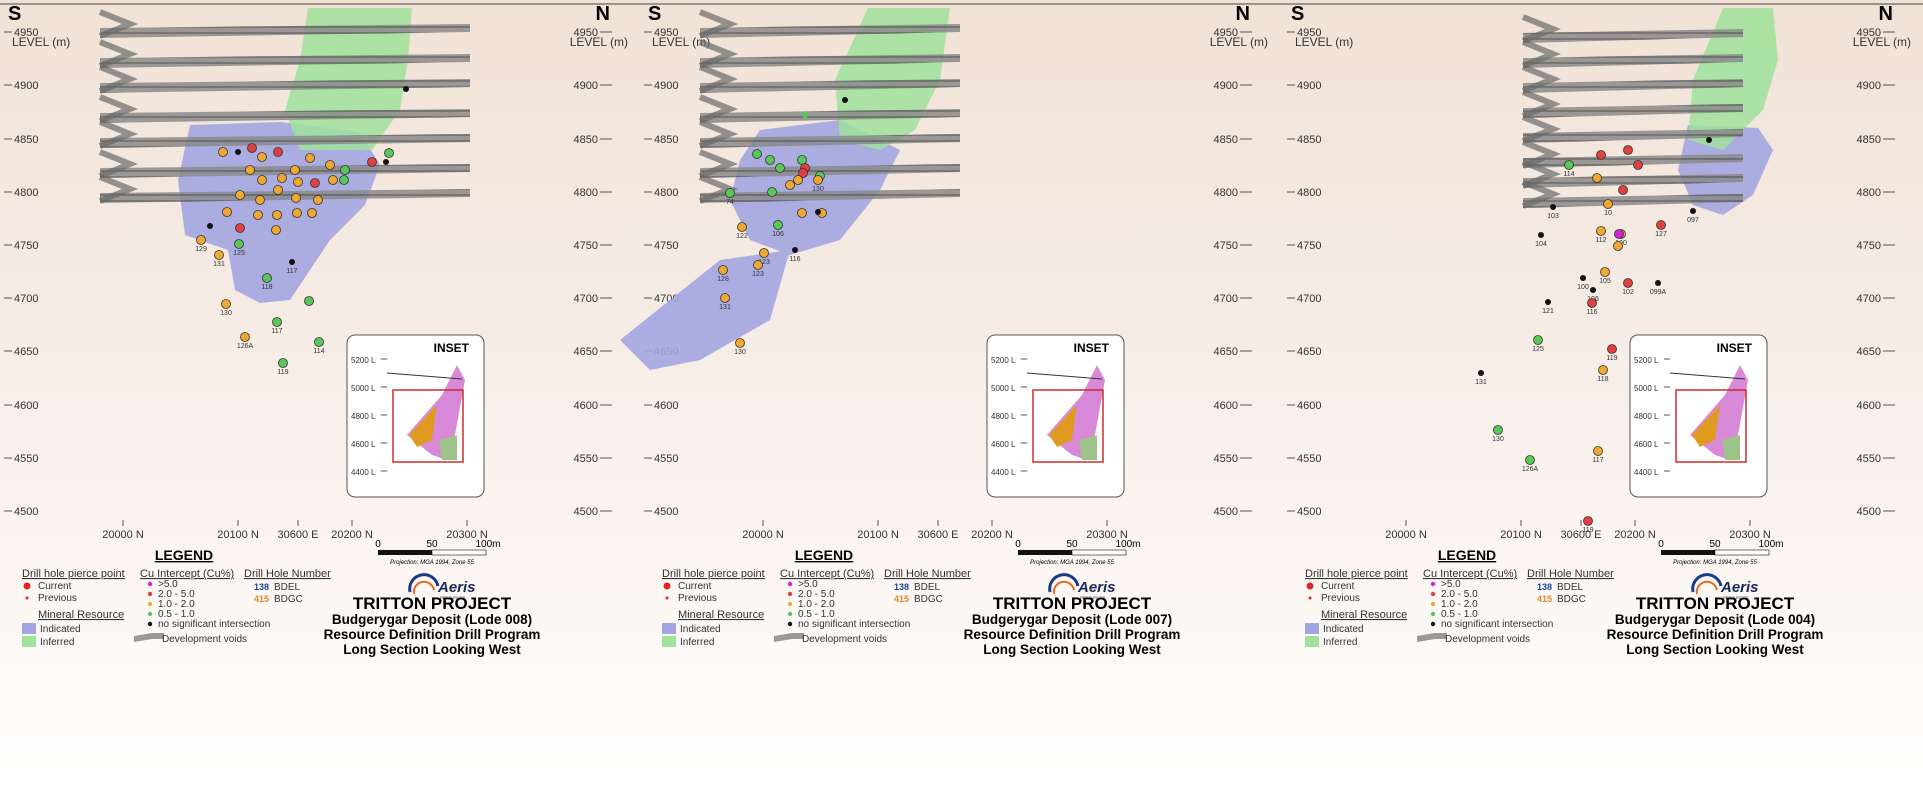 This screenshot has height=812, width=1923. Describe the element at coordinates (827, 574) in the screenshot. I see `legend-cu-heading: Cu Intercept (Cu%)` at that location.